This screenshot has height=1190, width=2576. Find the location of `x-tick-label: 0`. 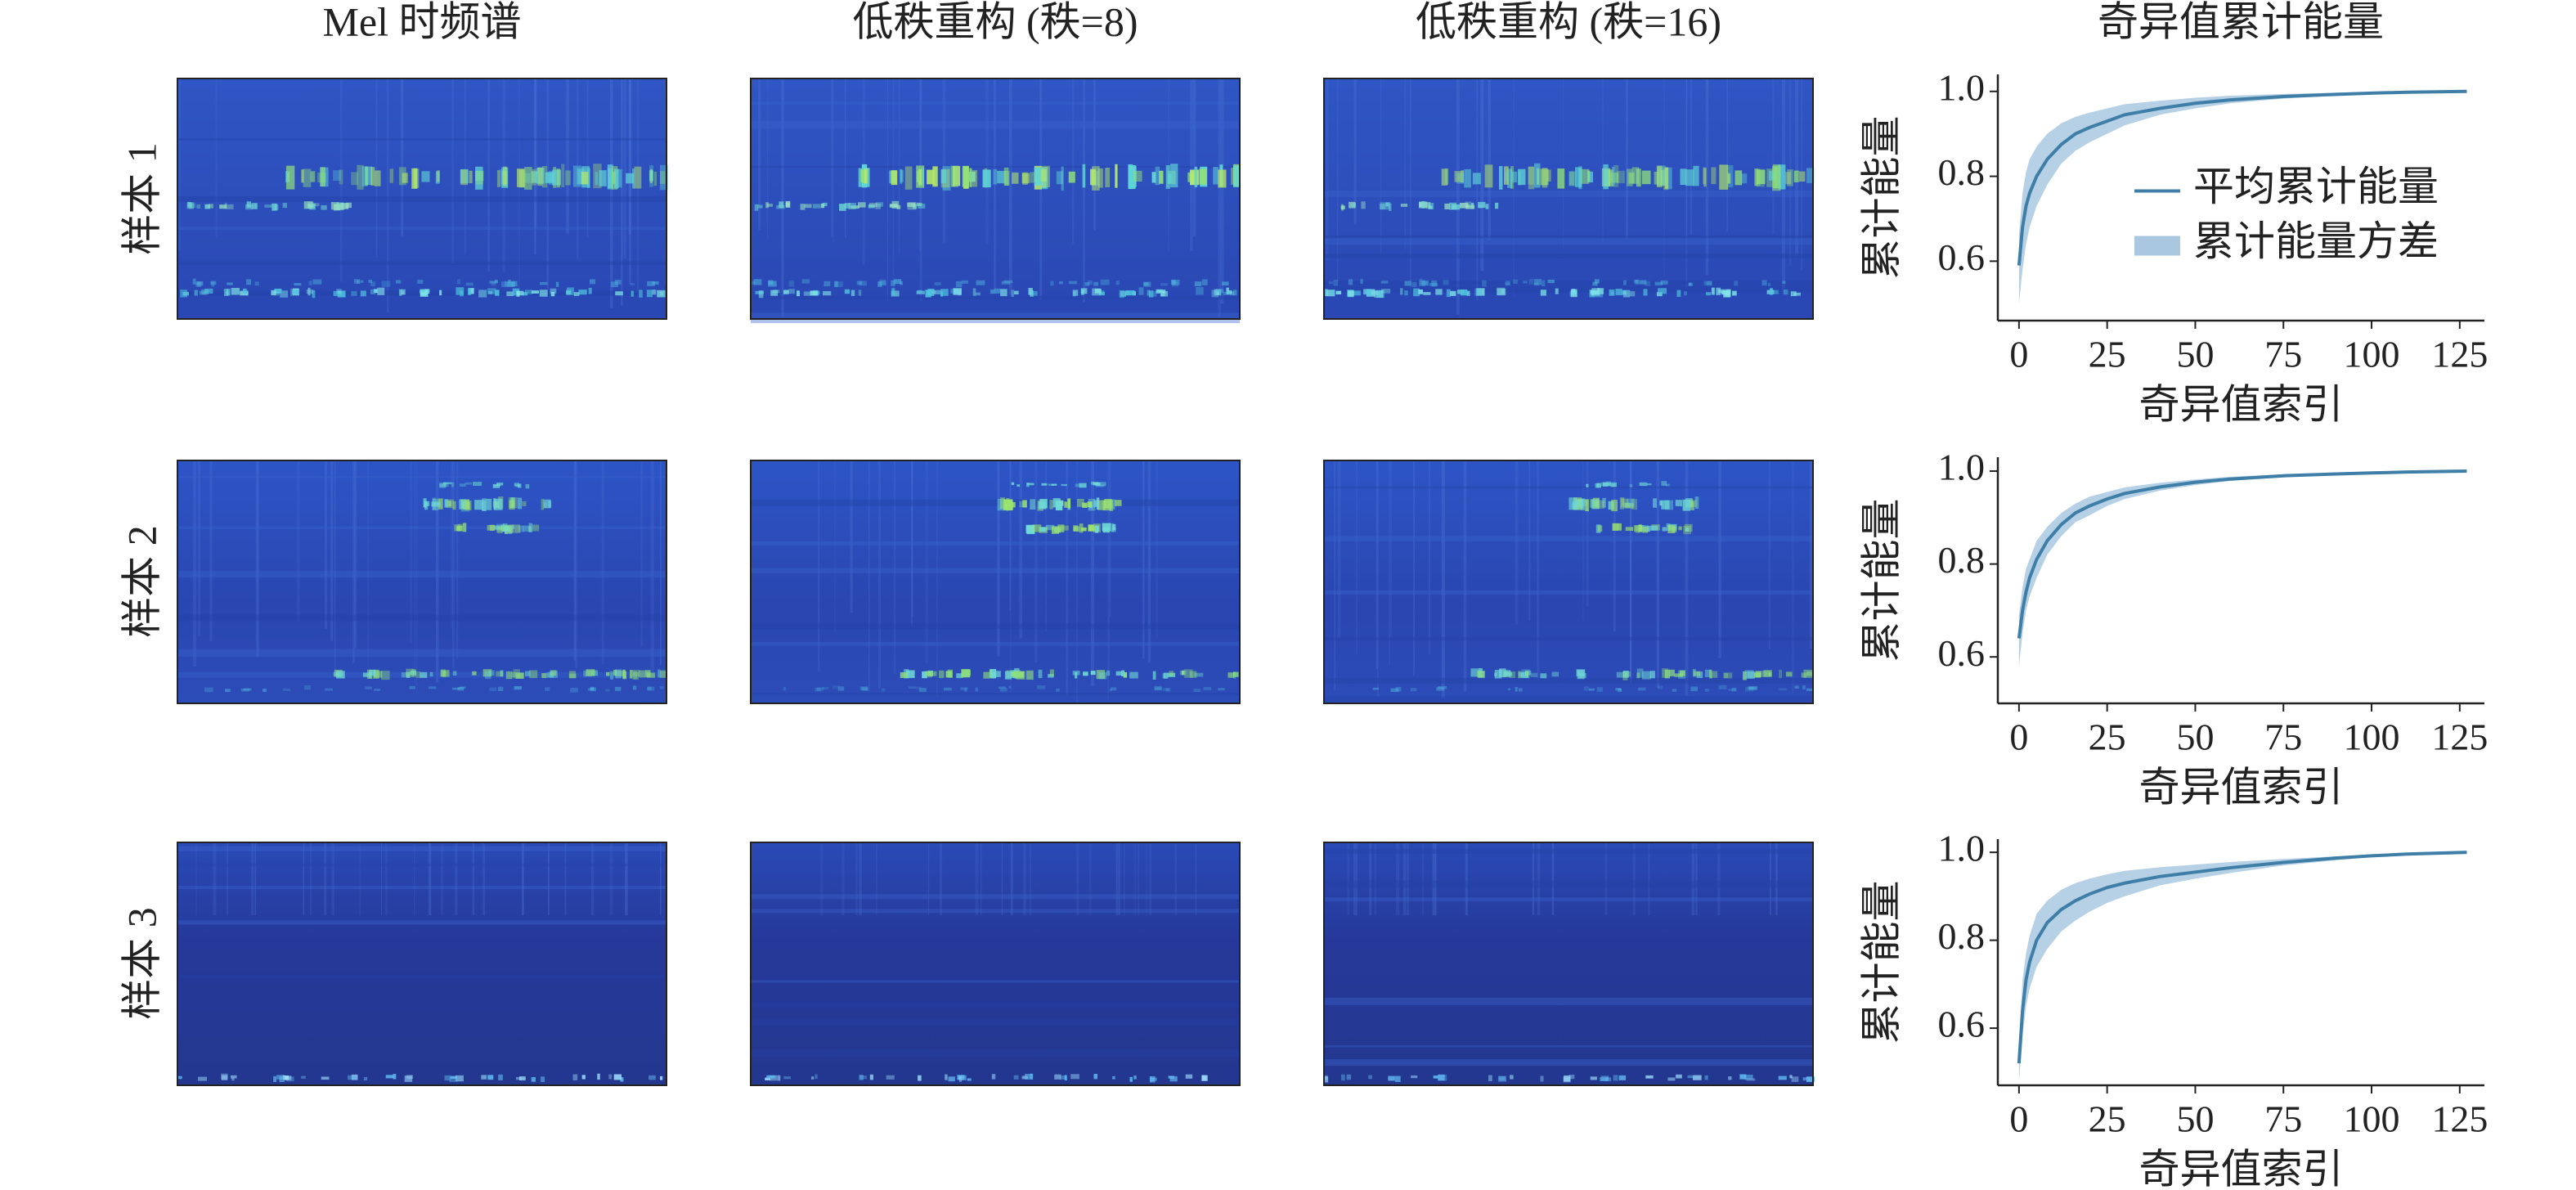

x-tick-label: 0 is located at coordinates (2018, 737).